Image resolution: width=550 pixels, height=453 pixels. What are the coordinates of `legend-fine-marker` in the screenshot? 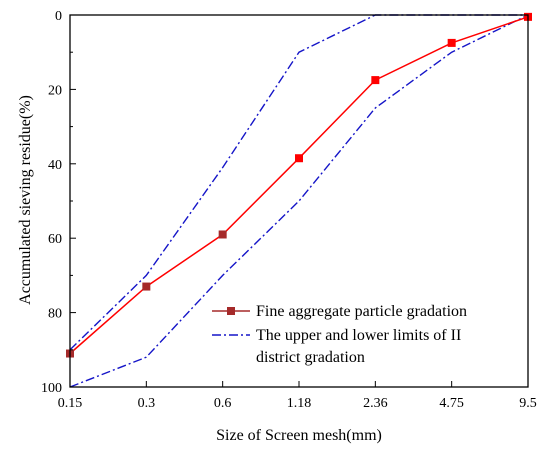 It's located at (231, 311).